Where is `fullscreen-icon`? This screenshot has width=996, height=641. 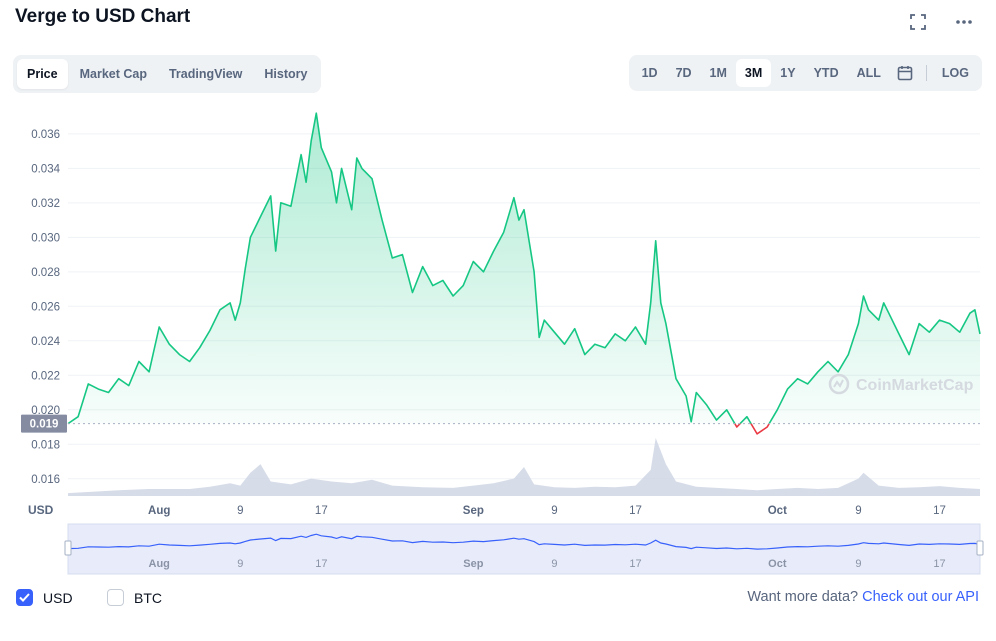
fullscreen-icon is located at coordinates (918, 22).